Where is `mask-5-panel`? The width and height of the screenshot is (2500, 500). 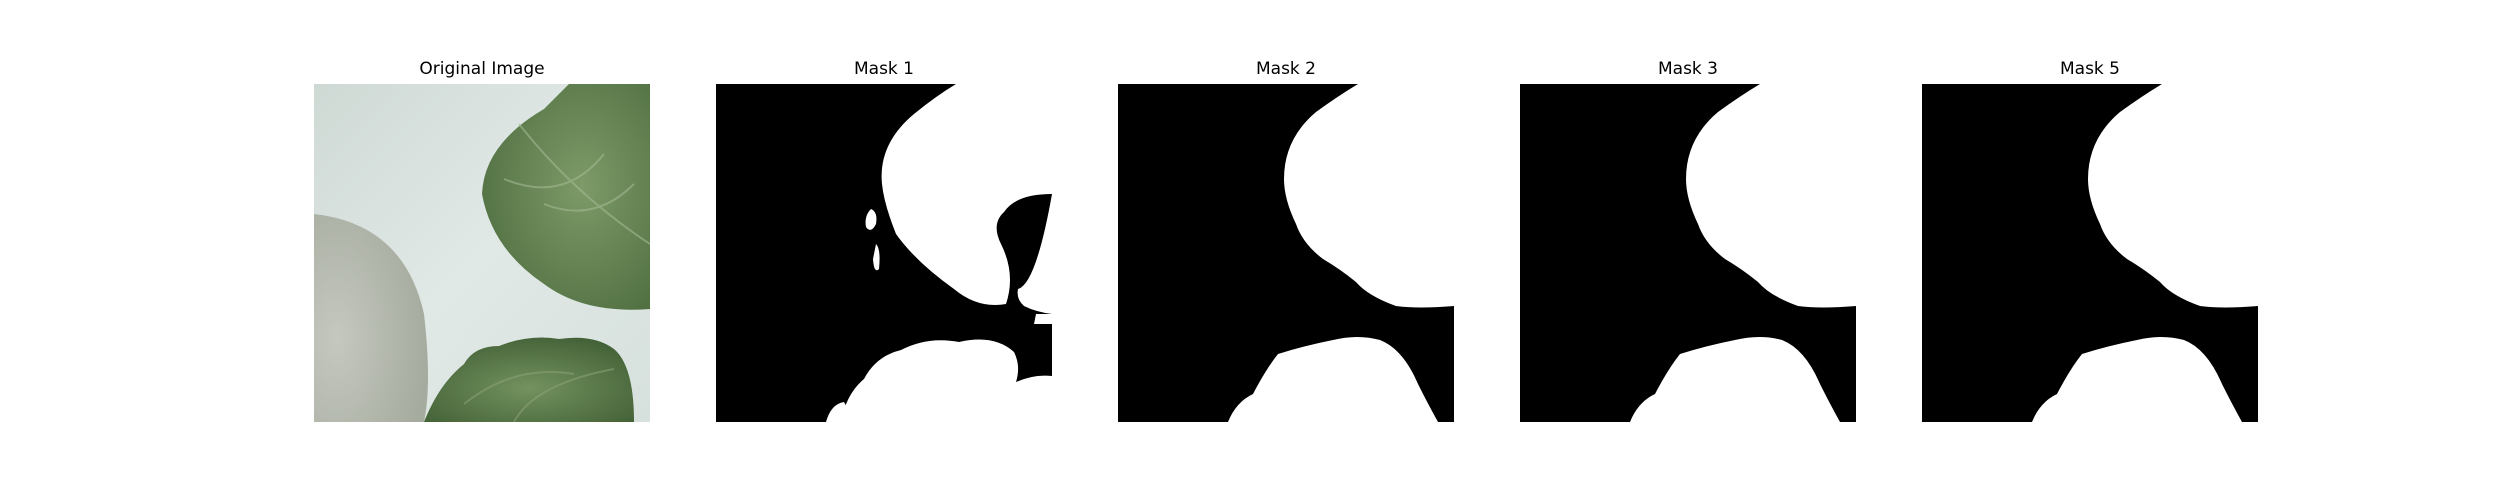 mask-5-panel is located at coordinates (2090, 253).